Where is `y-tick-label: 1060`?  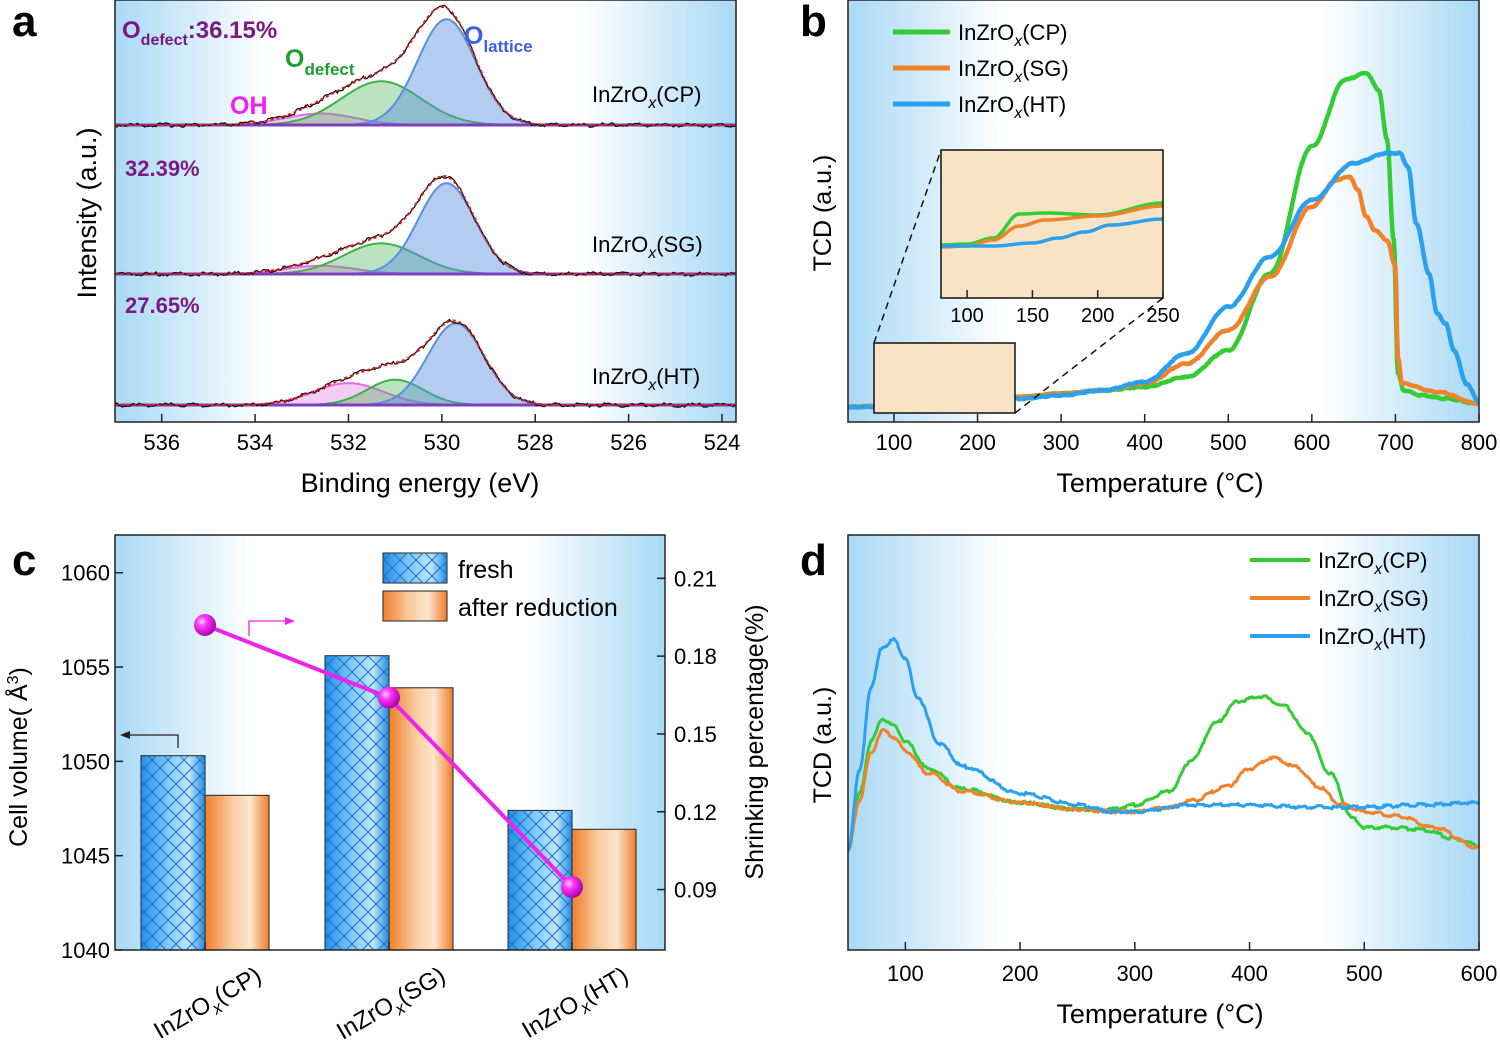 y-tick-label: 1060 is located at coordinates (85, 573).